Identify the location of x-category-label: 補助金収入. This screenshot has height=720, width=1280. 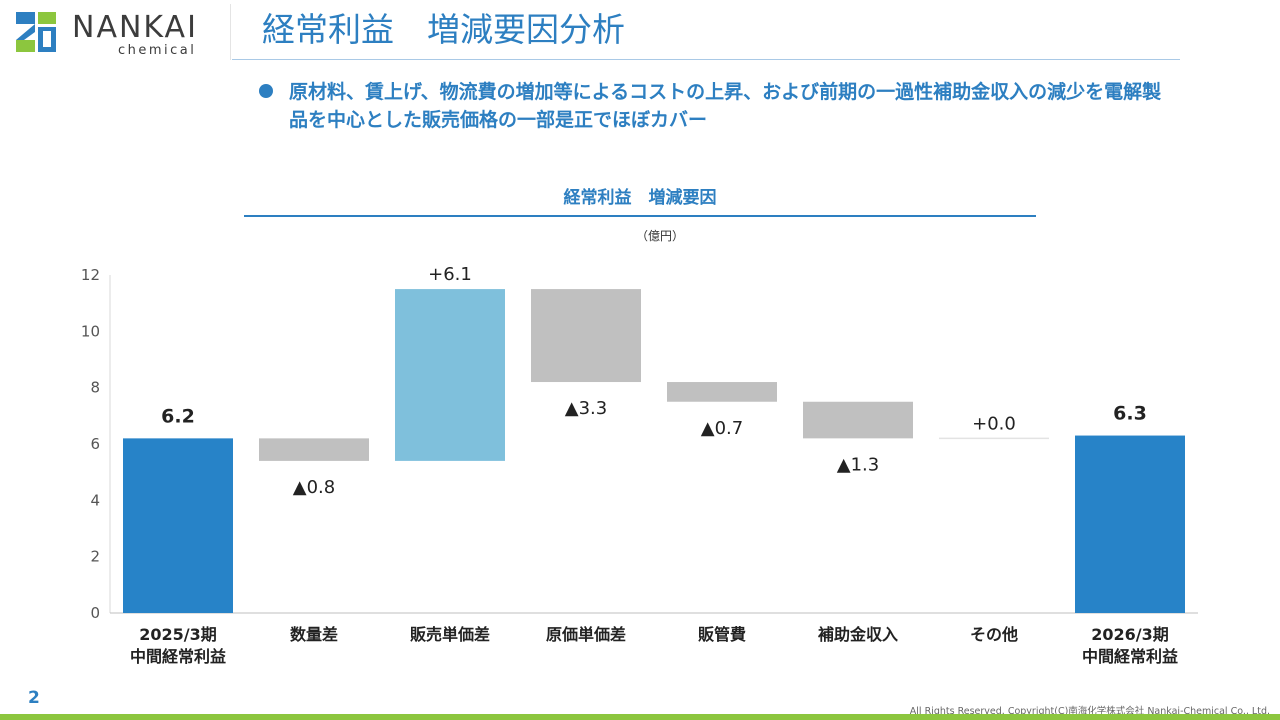
(857, 634).